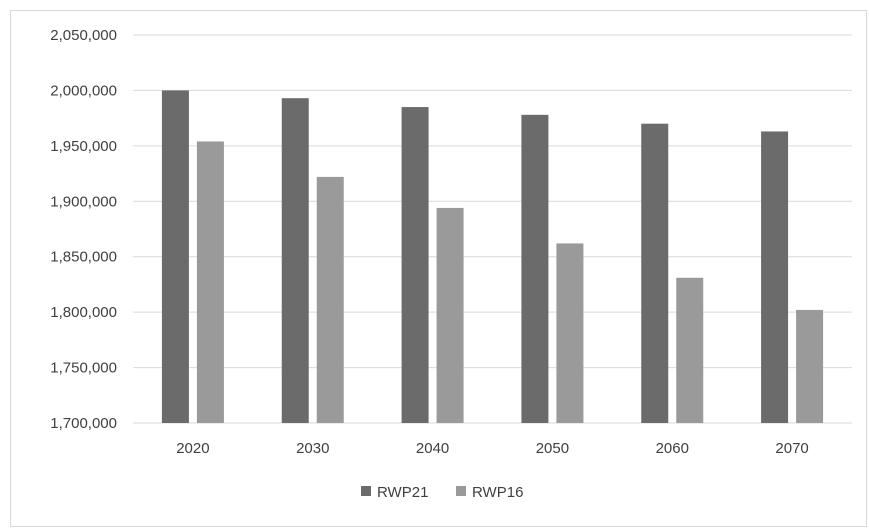 The height and width of the screenshot is (529, 869). I want to click on y-tick-label: 1,800,000, so click(83, 312).